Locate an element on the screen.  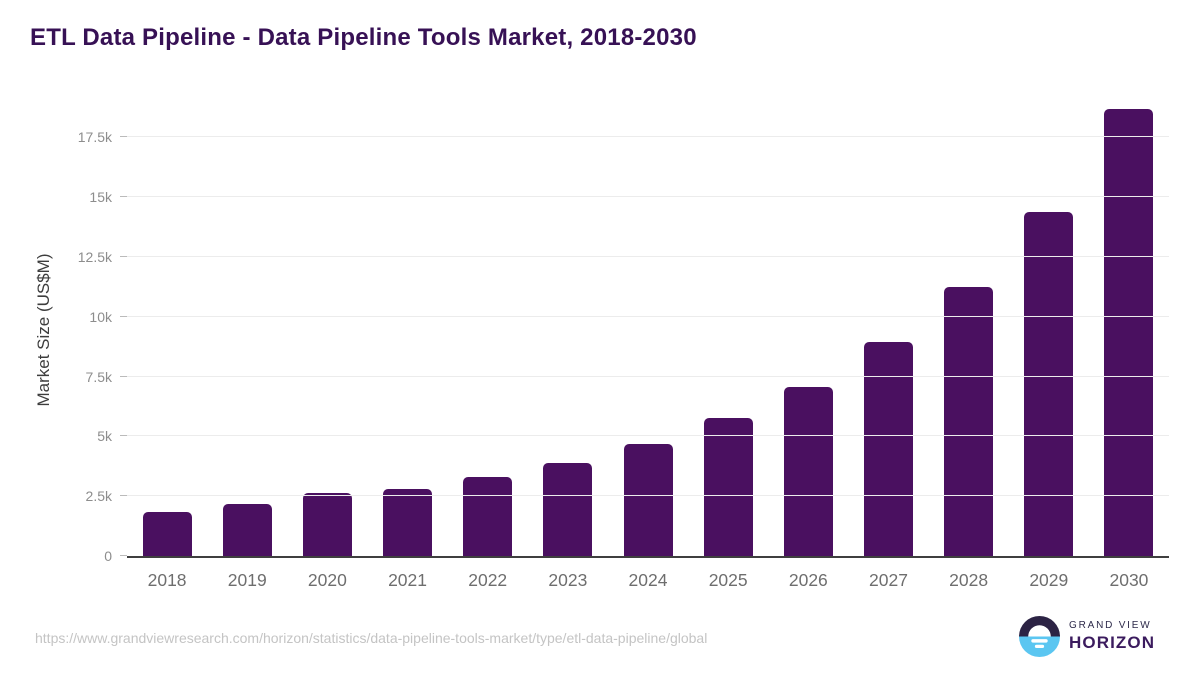
x-tick-label-2028: 2028 is located at coordinates (969, 580).